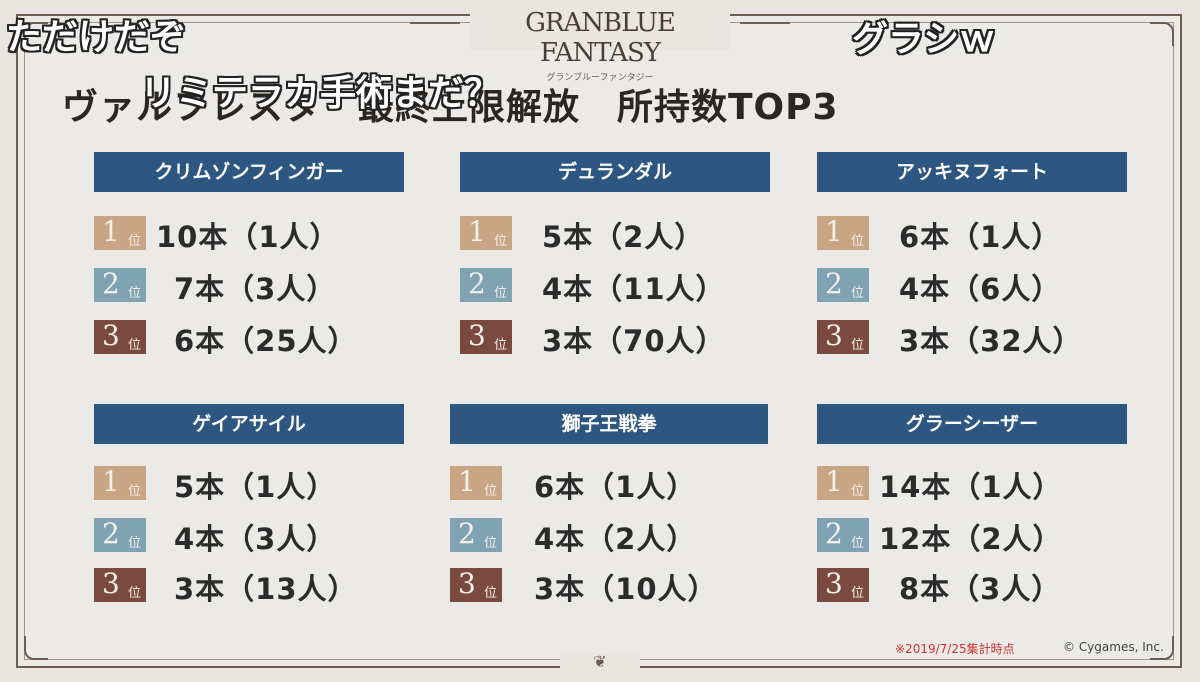 The height and width of the screenshot is (682, 1200). Describe the element at coordinates (248, 237) in the screenshot. I see `rank-value: 10本（1人）` at that location.